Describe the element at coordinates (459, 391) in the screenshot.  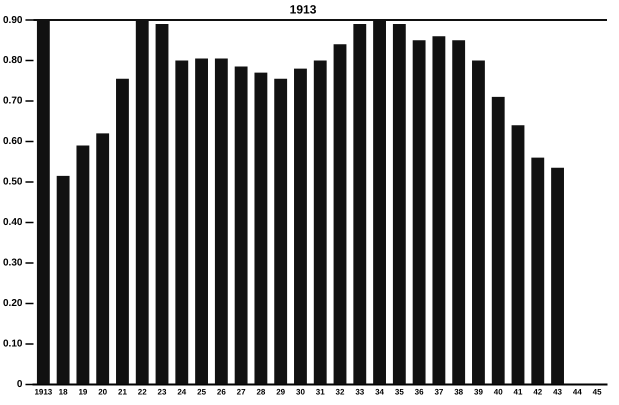
I see `x-tick-label: 38` at that location.